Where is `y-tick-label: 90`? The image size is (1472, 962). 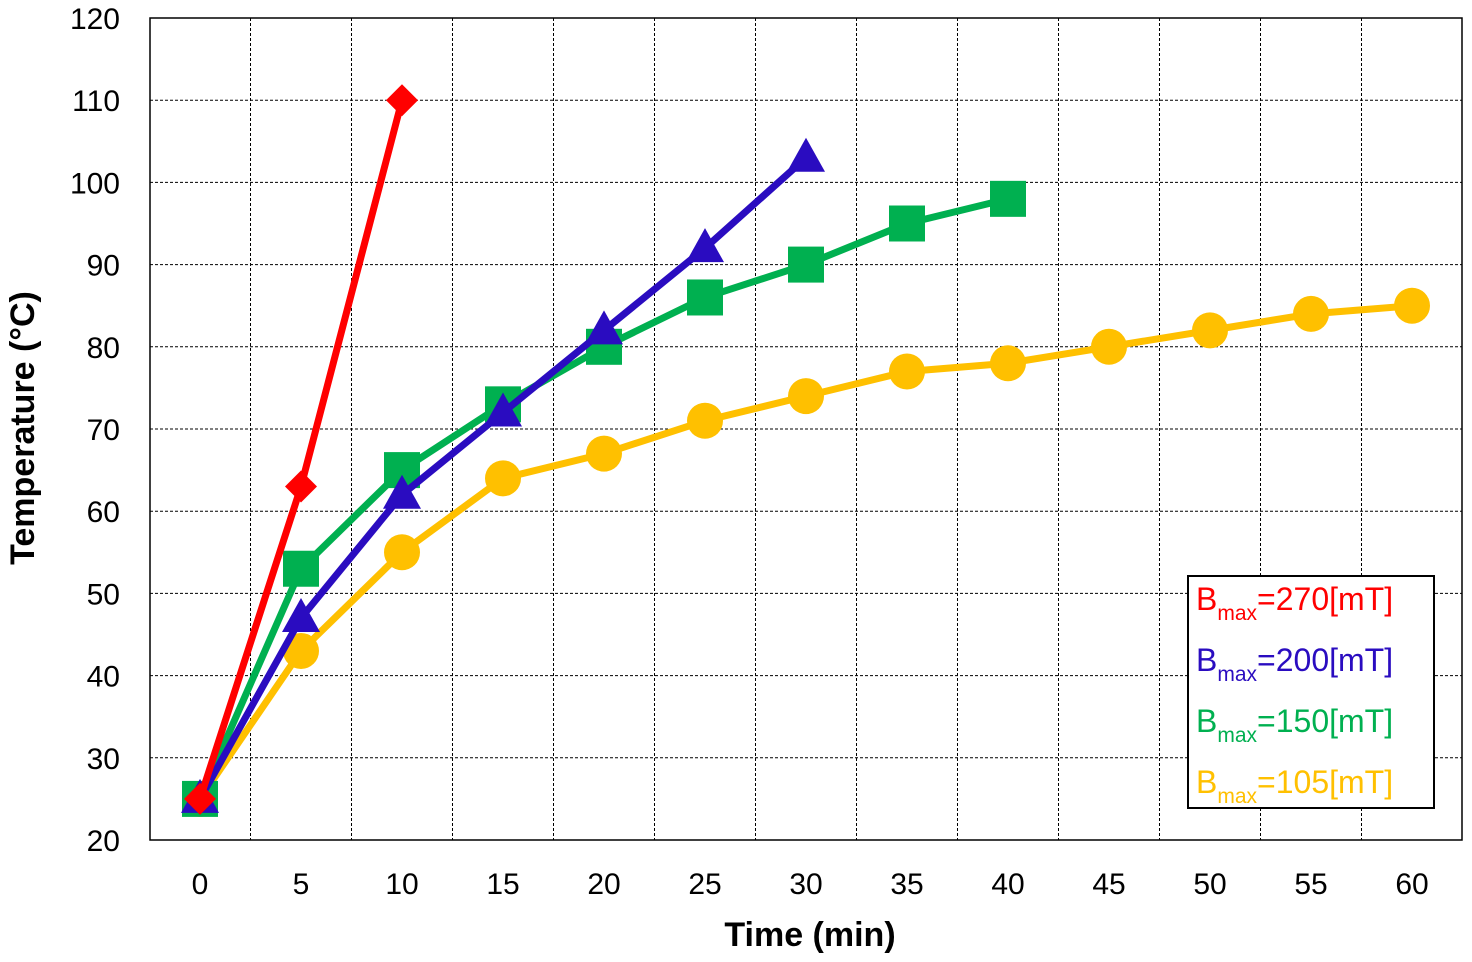
y-tick-label: 90 is located at coordinates (103, 266).